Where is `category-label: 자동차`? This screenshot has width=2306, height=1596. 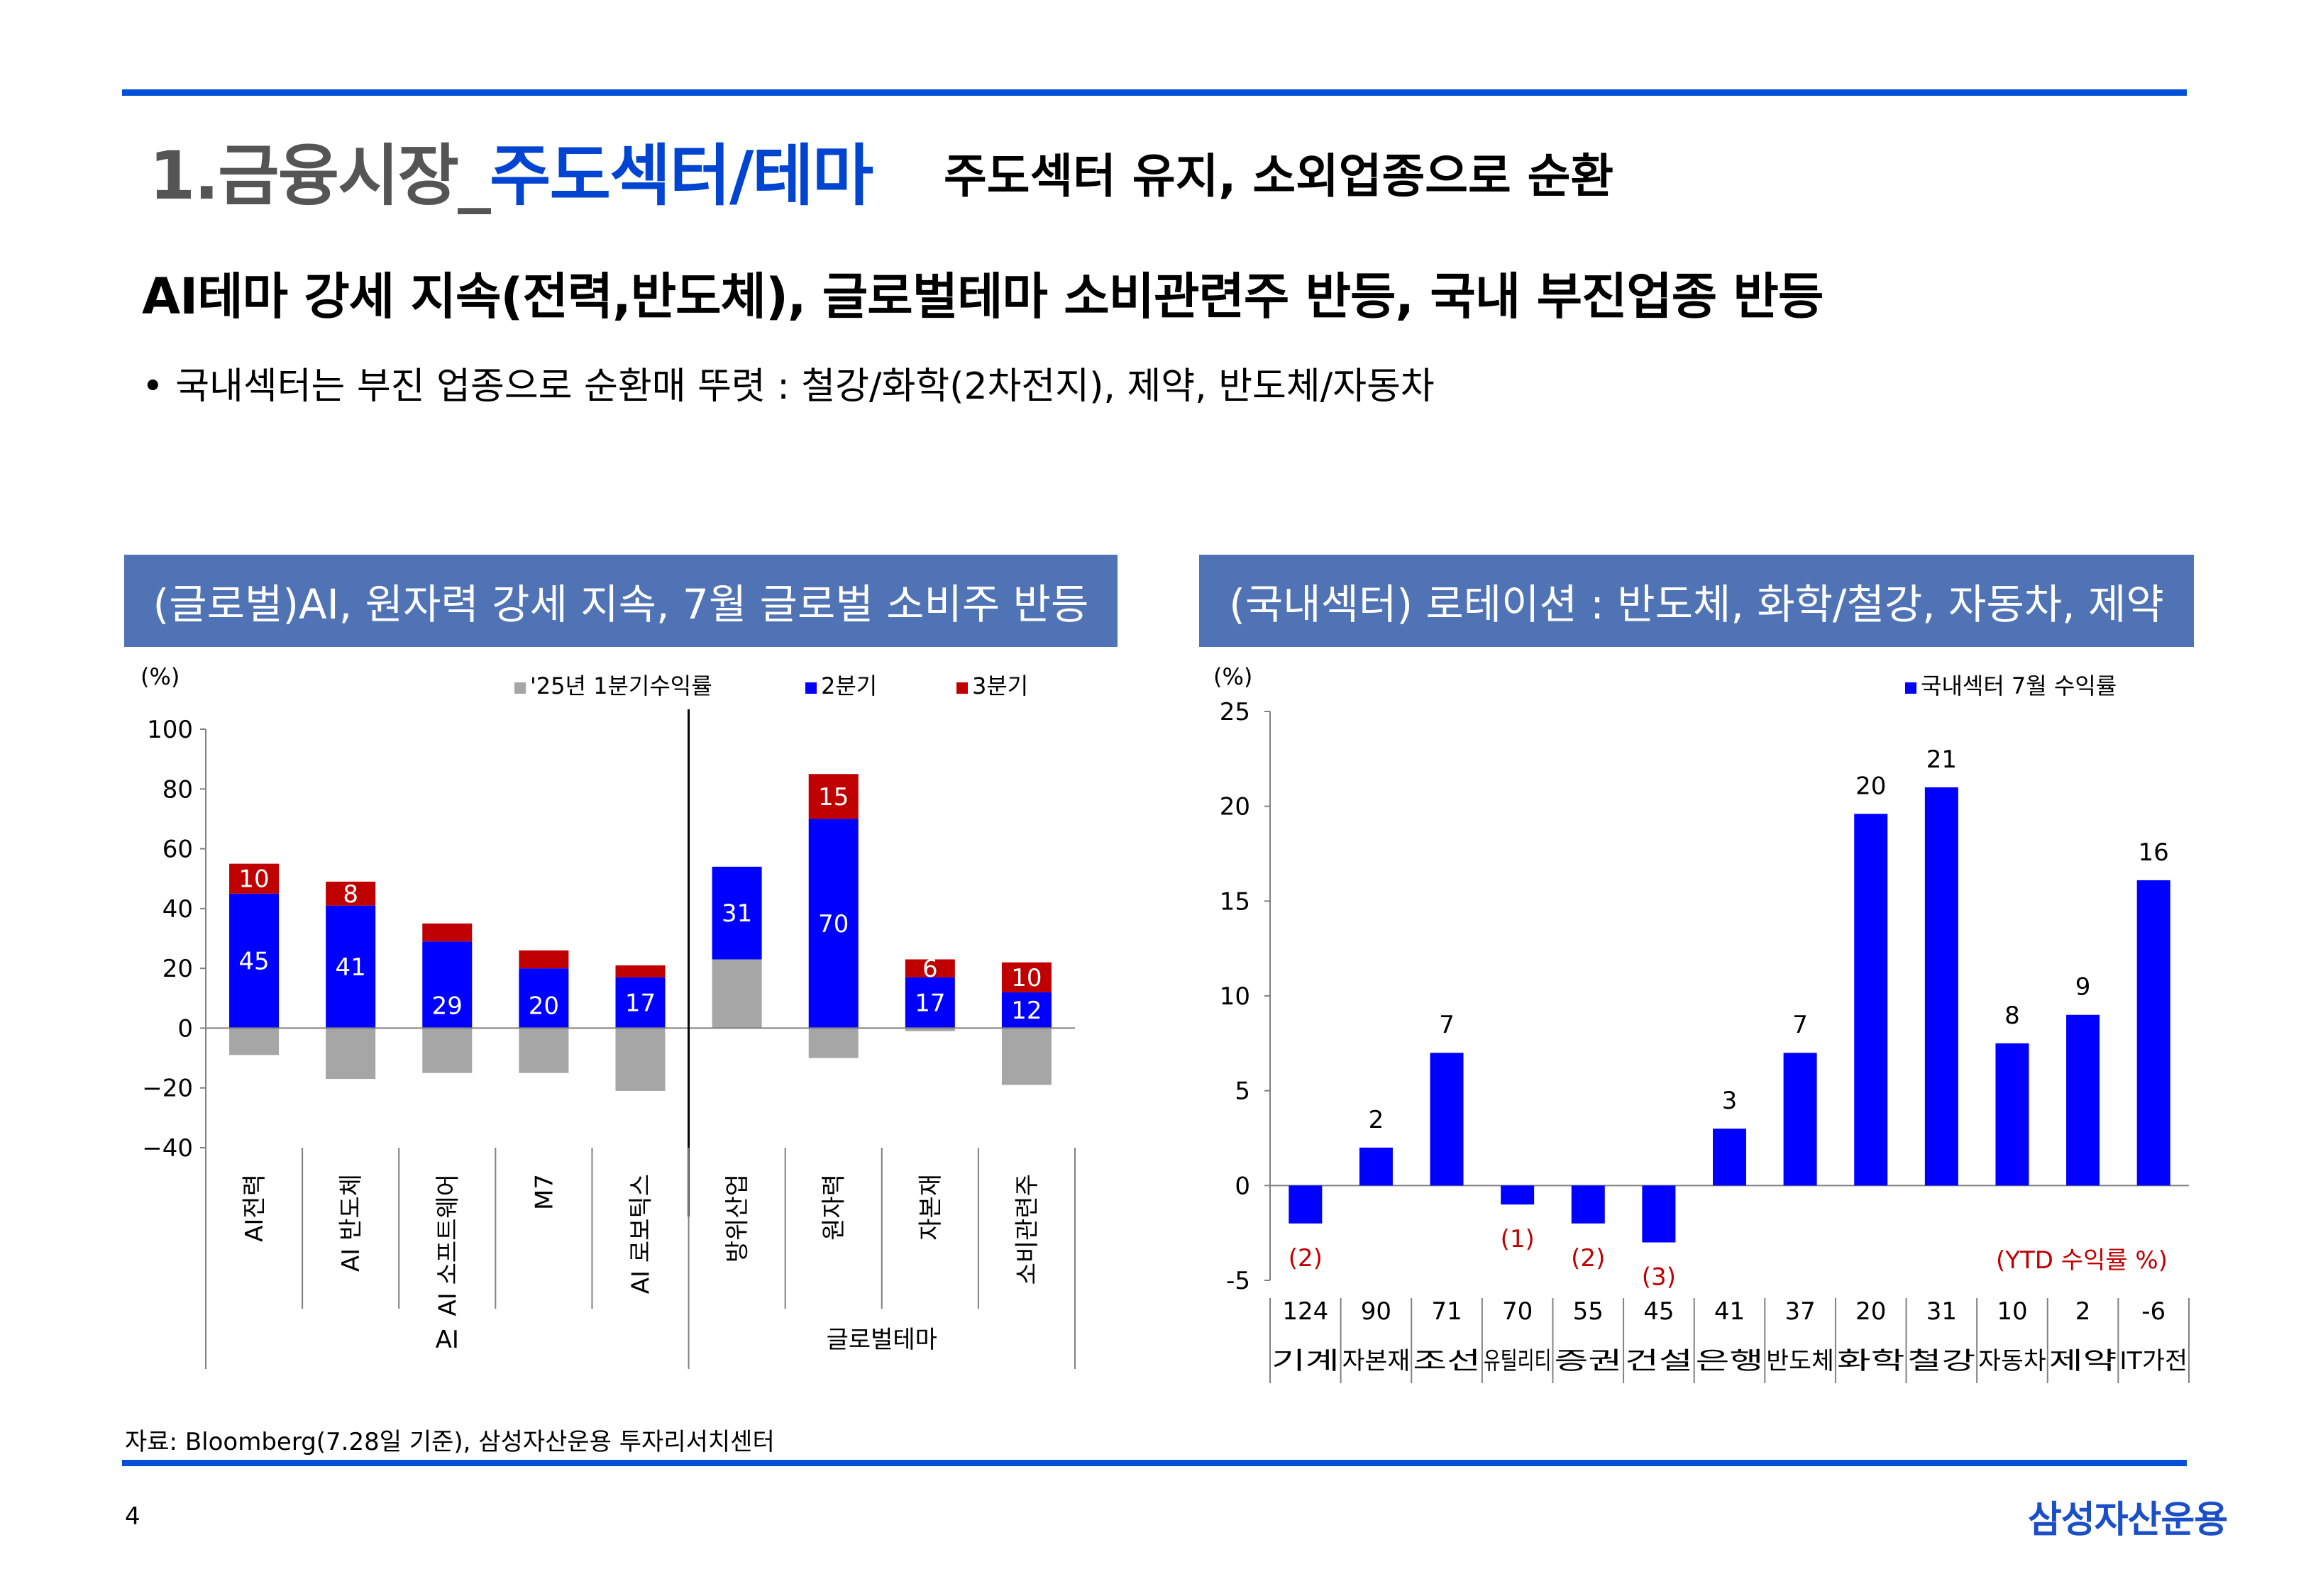
category-label: 자동차 is located at coordinates (2012, 1361).